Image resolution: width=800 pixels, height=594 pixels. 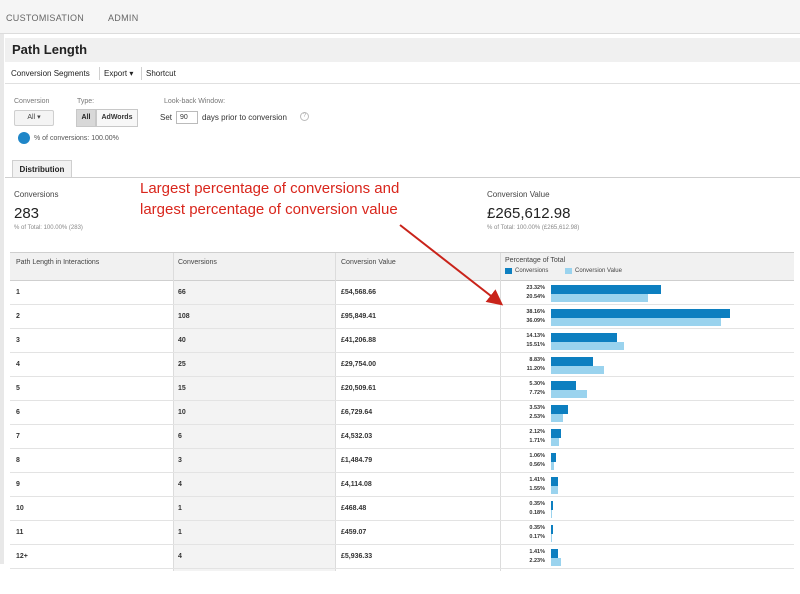 I want to click on table-row: 8 3 £1,484.79 1.06% 0.56%, so click(x=402, y=461).